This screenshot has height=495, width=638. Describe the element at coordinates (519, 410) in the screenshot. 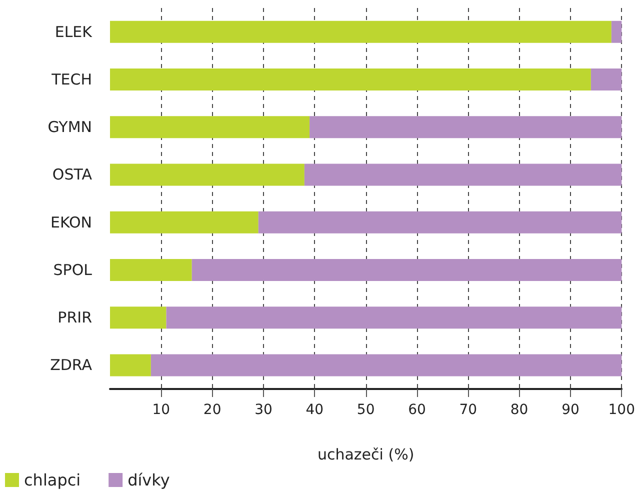

I see `x-tick-label: 80` at that location.